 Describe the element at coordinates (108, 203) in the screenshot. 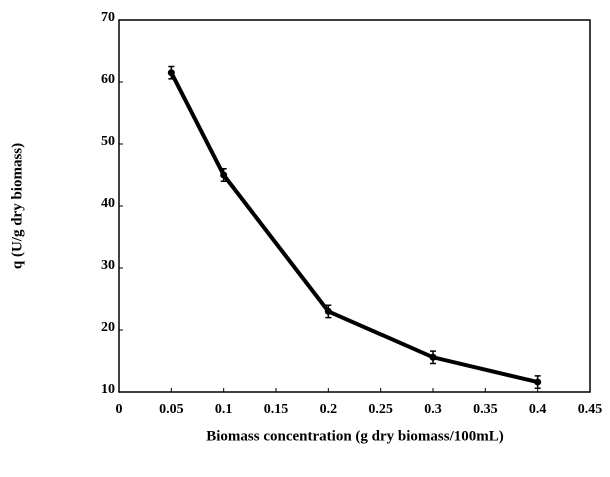

I see `y-tick-label: 40` at that location.